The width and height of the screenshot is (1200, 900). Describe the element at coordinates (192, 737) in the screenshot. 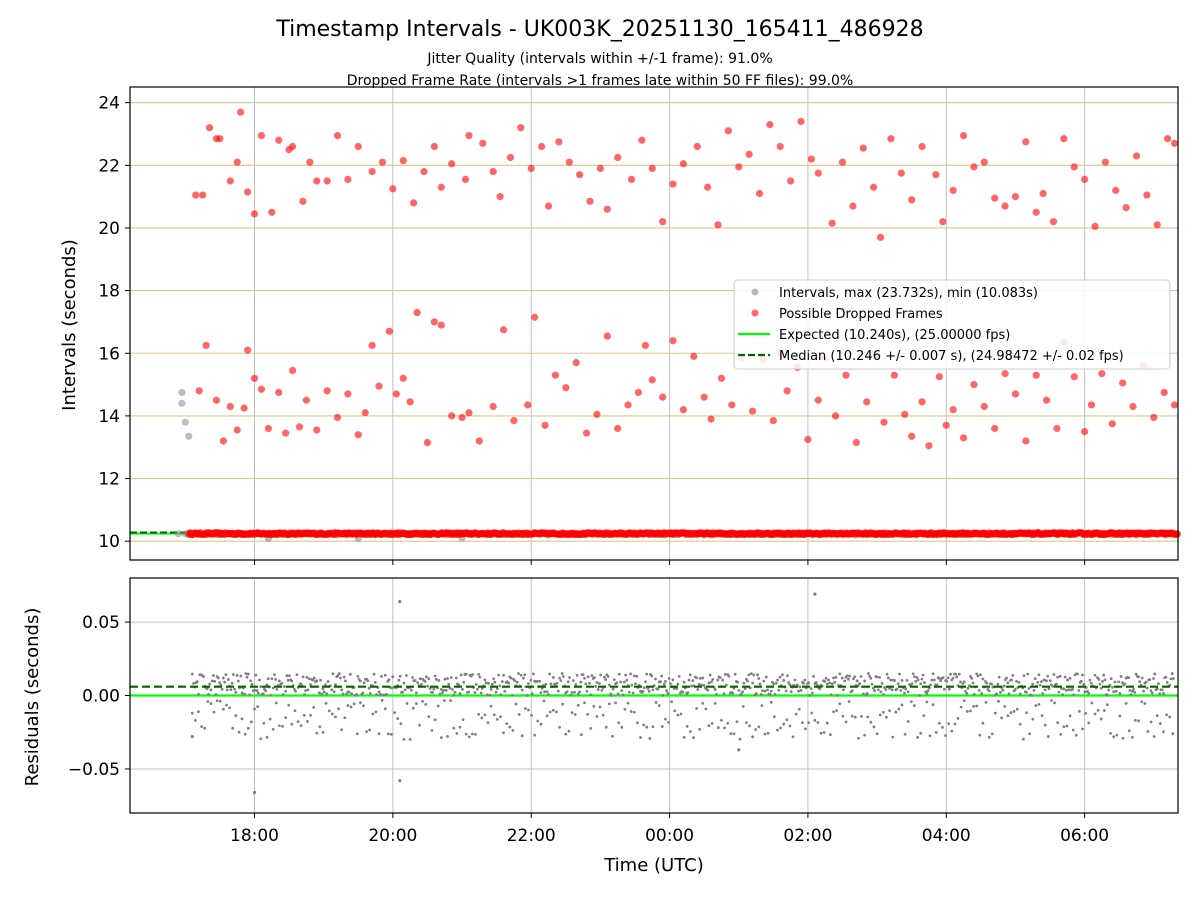

I see `residual-outlier` at that location.